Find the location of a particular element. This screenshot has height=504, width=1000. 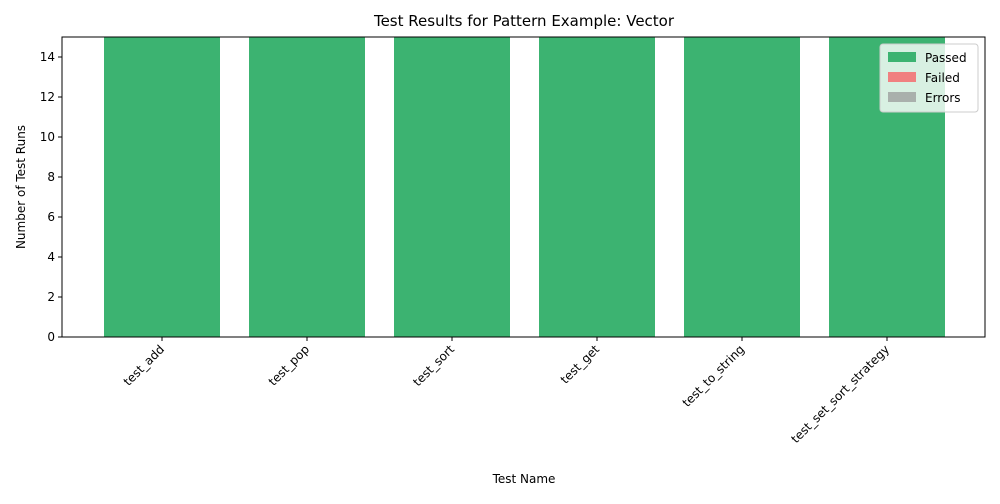

y-tick-label: 6 is located at coordinates (51, 217).